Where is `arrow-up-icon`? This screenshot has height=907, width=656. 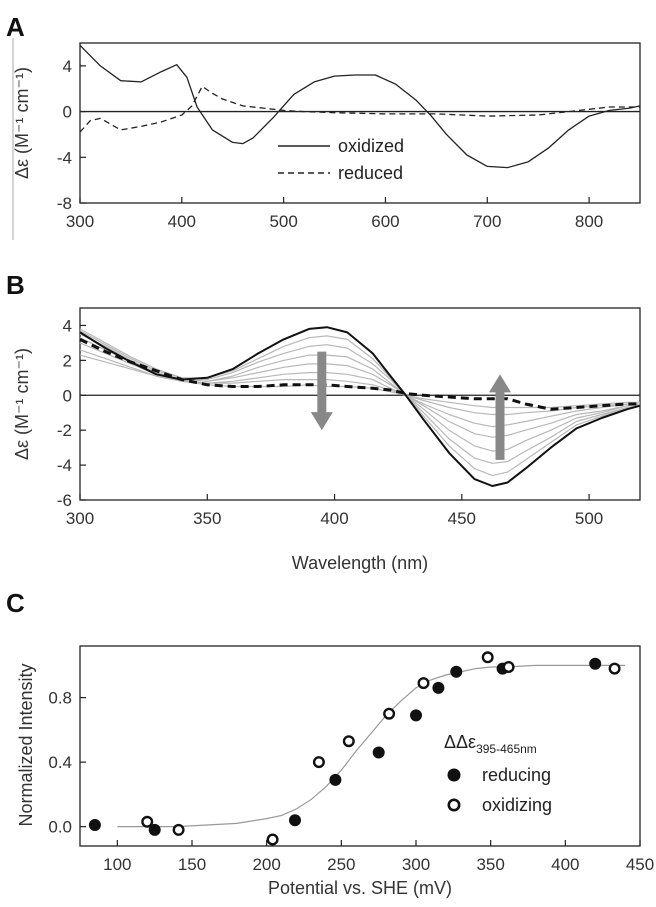 arrow-up-icon is located at coordinates (500, 417).